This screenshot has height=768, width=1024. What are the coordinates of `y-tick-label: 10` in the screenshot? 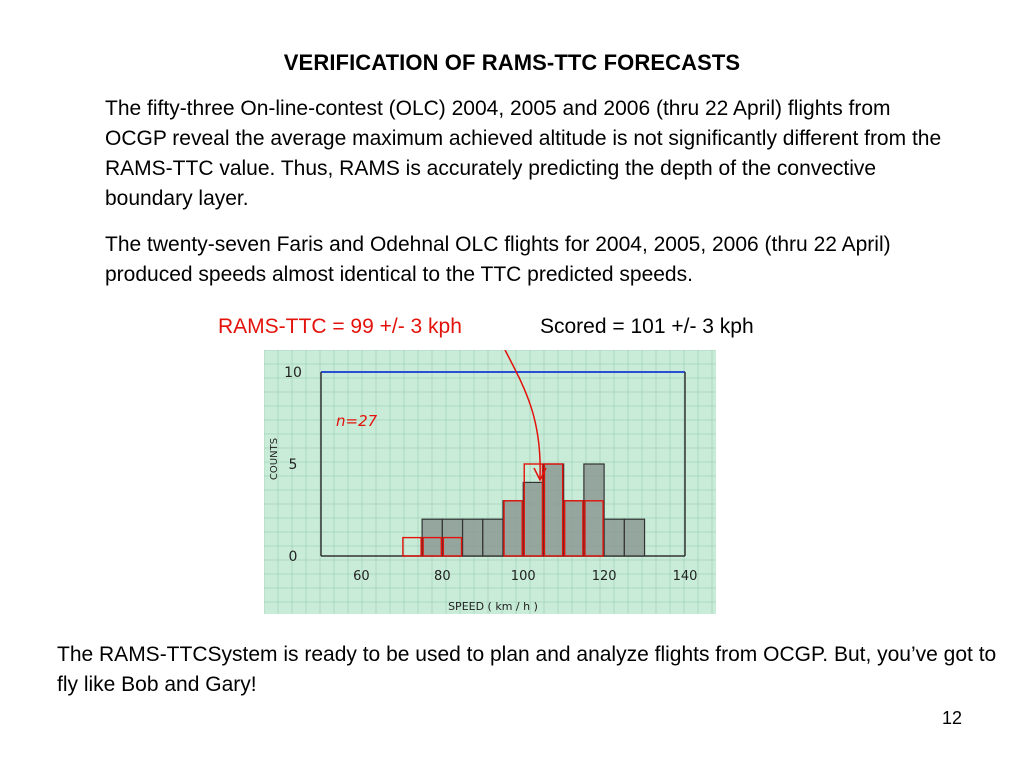 It's located at (293, 373).